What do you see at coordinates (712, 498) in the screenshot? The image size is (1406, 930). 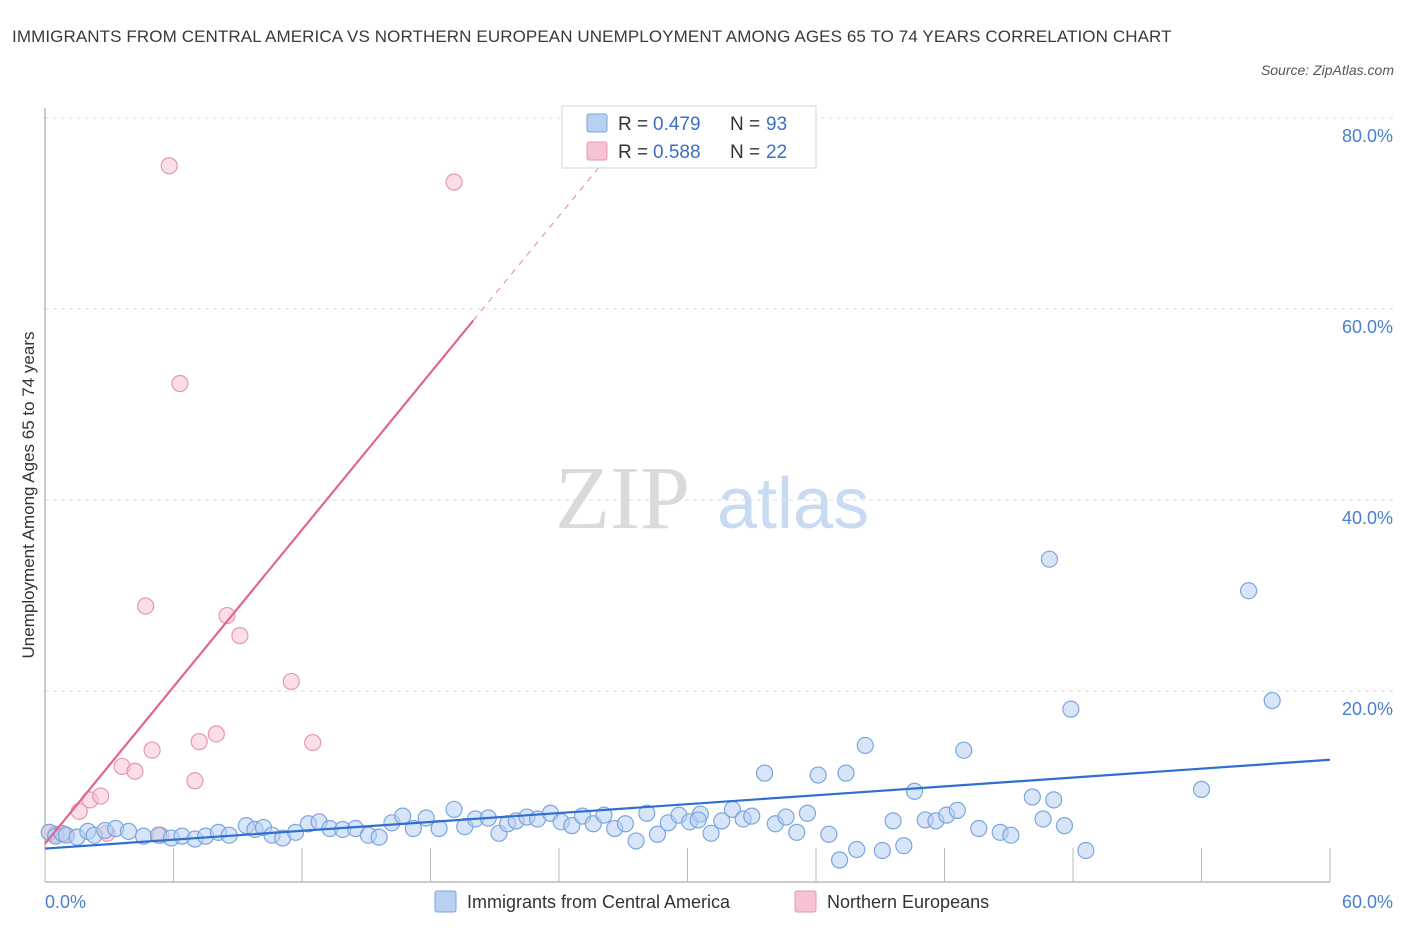 I see `watermark: ZIP atlas` at bounding box center [712, 498].